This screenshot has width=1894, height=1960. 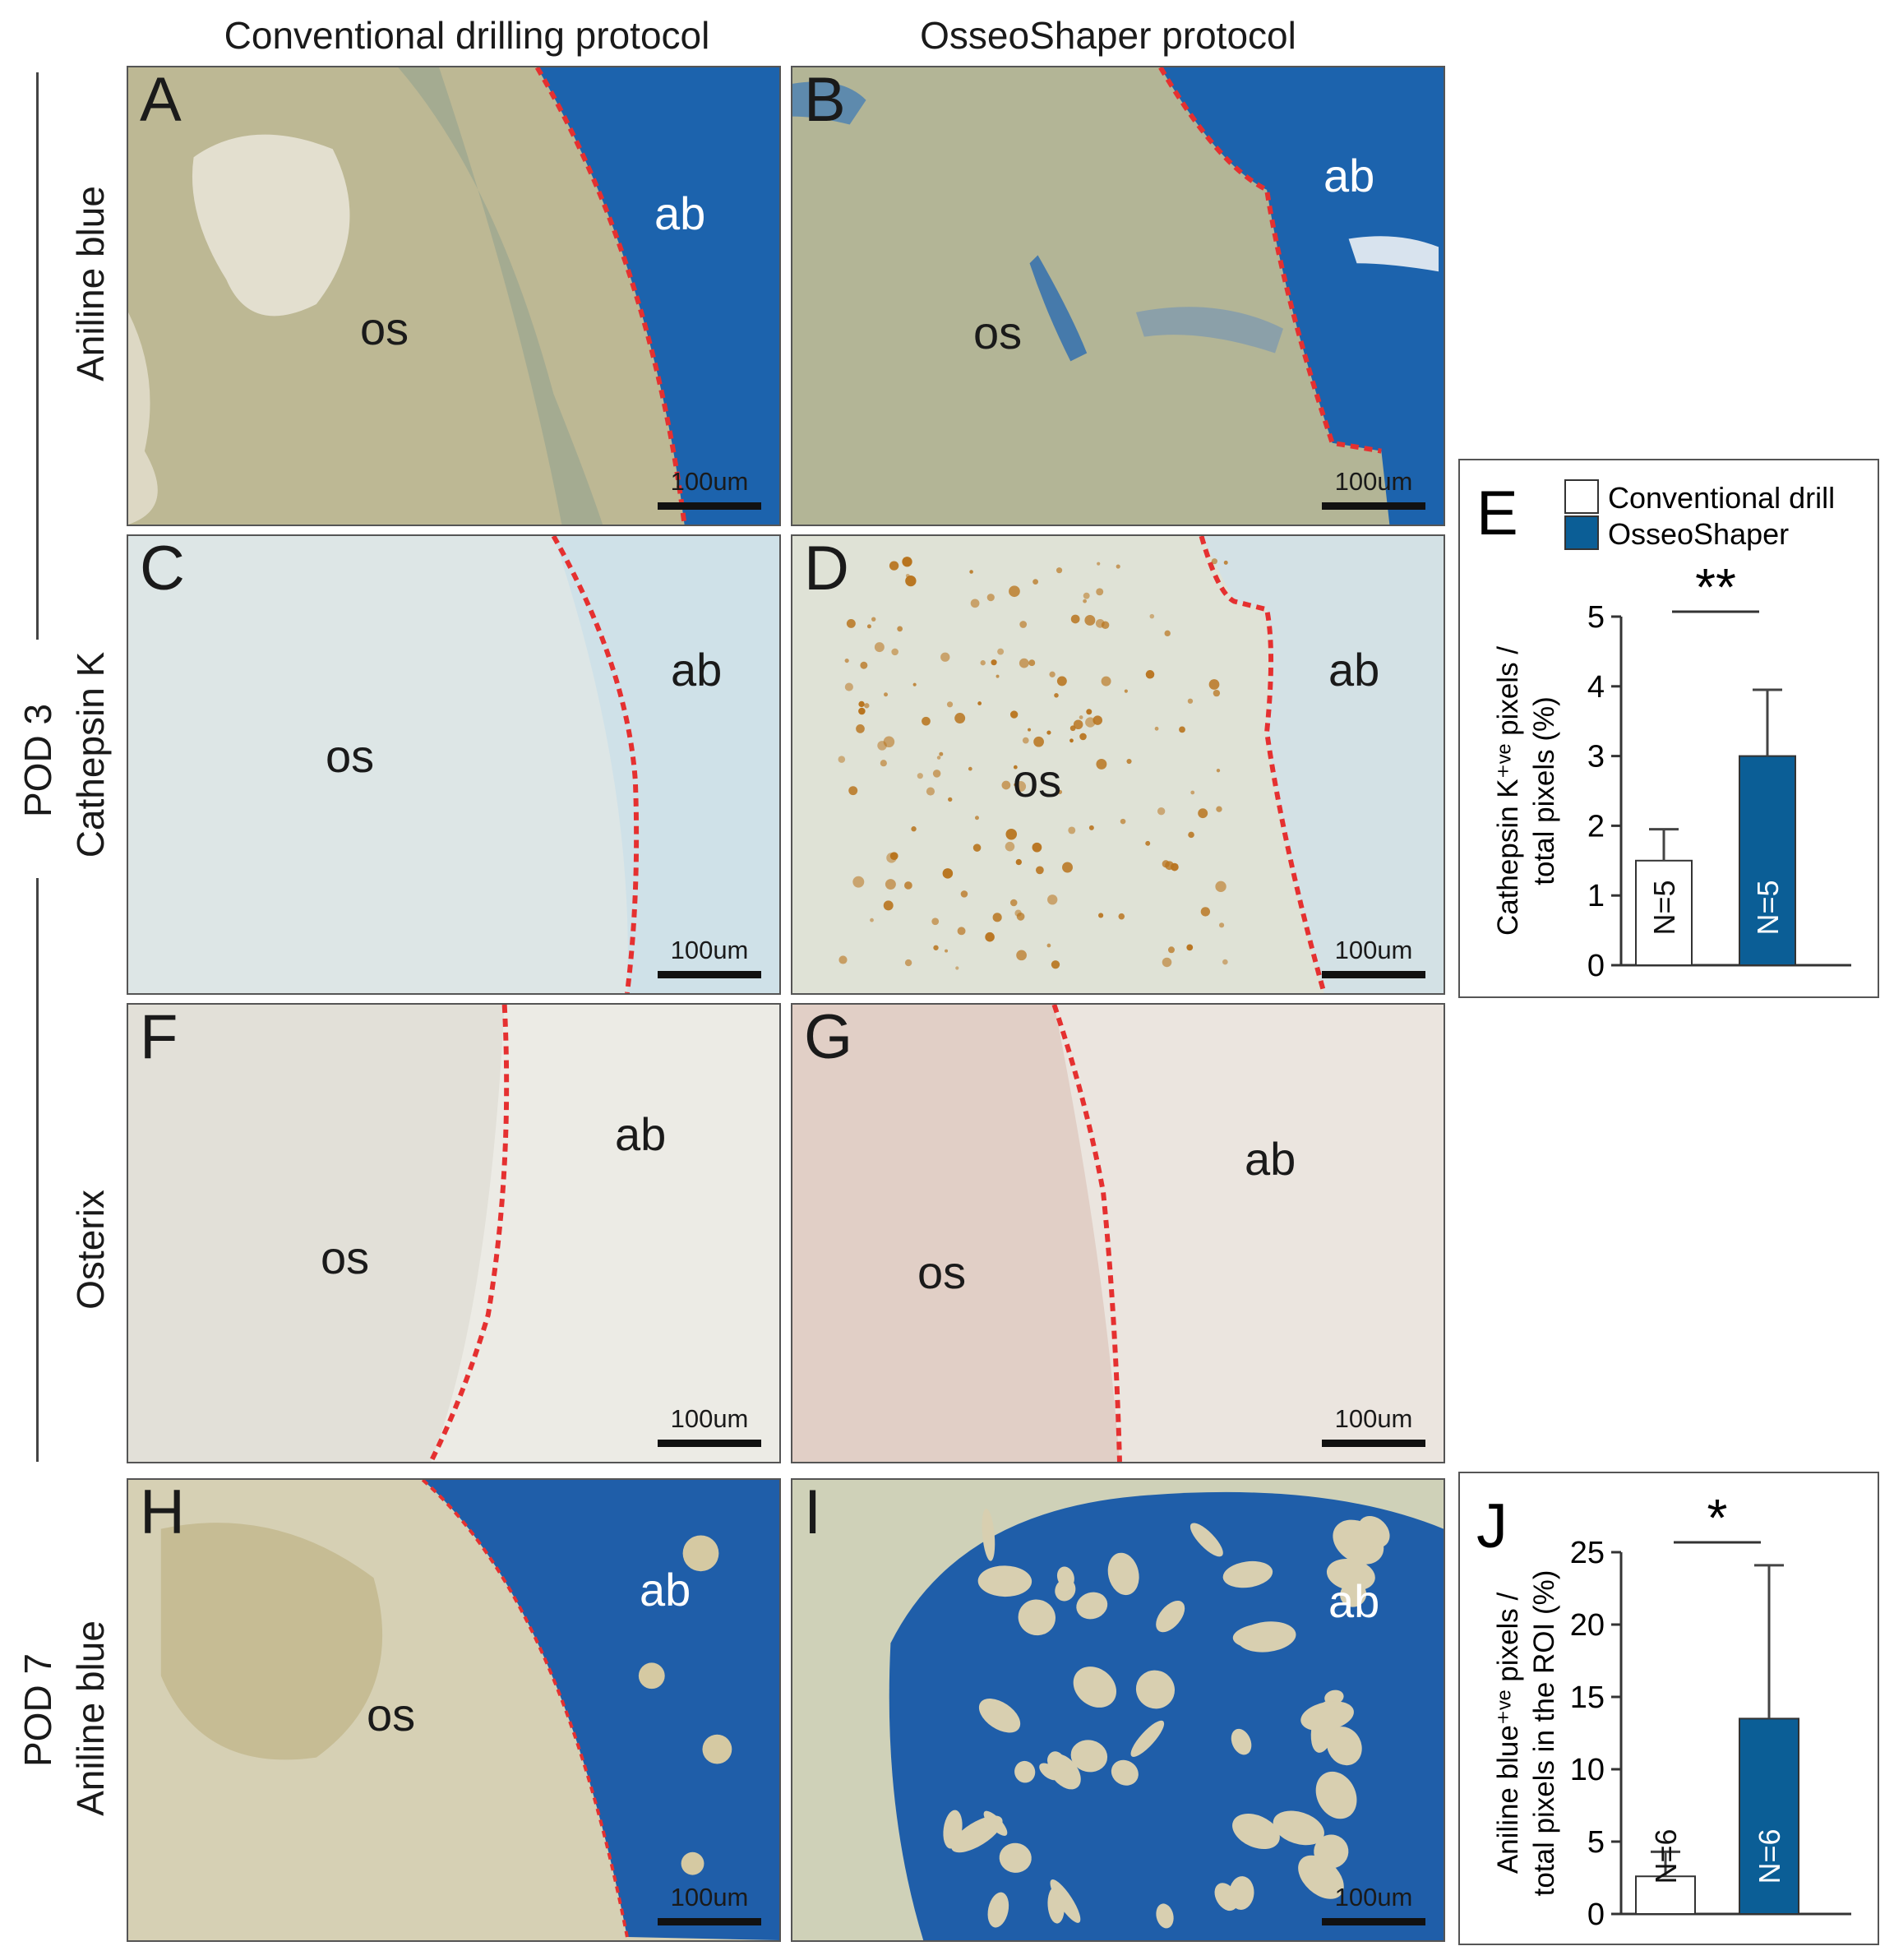 What do you see at coordinates (90, 283) in the screenshot?
I see `stain-label-aniline-blue-pod3: Aniline blue` at bounding box center [90, 283].